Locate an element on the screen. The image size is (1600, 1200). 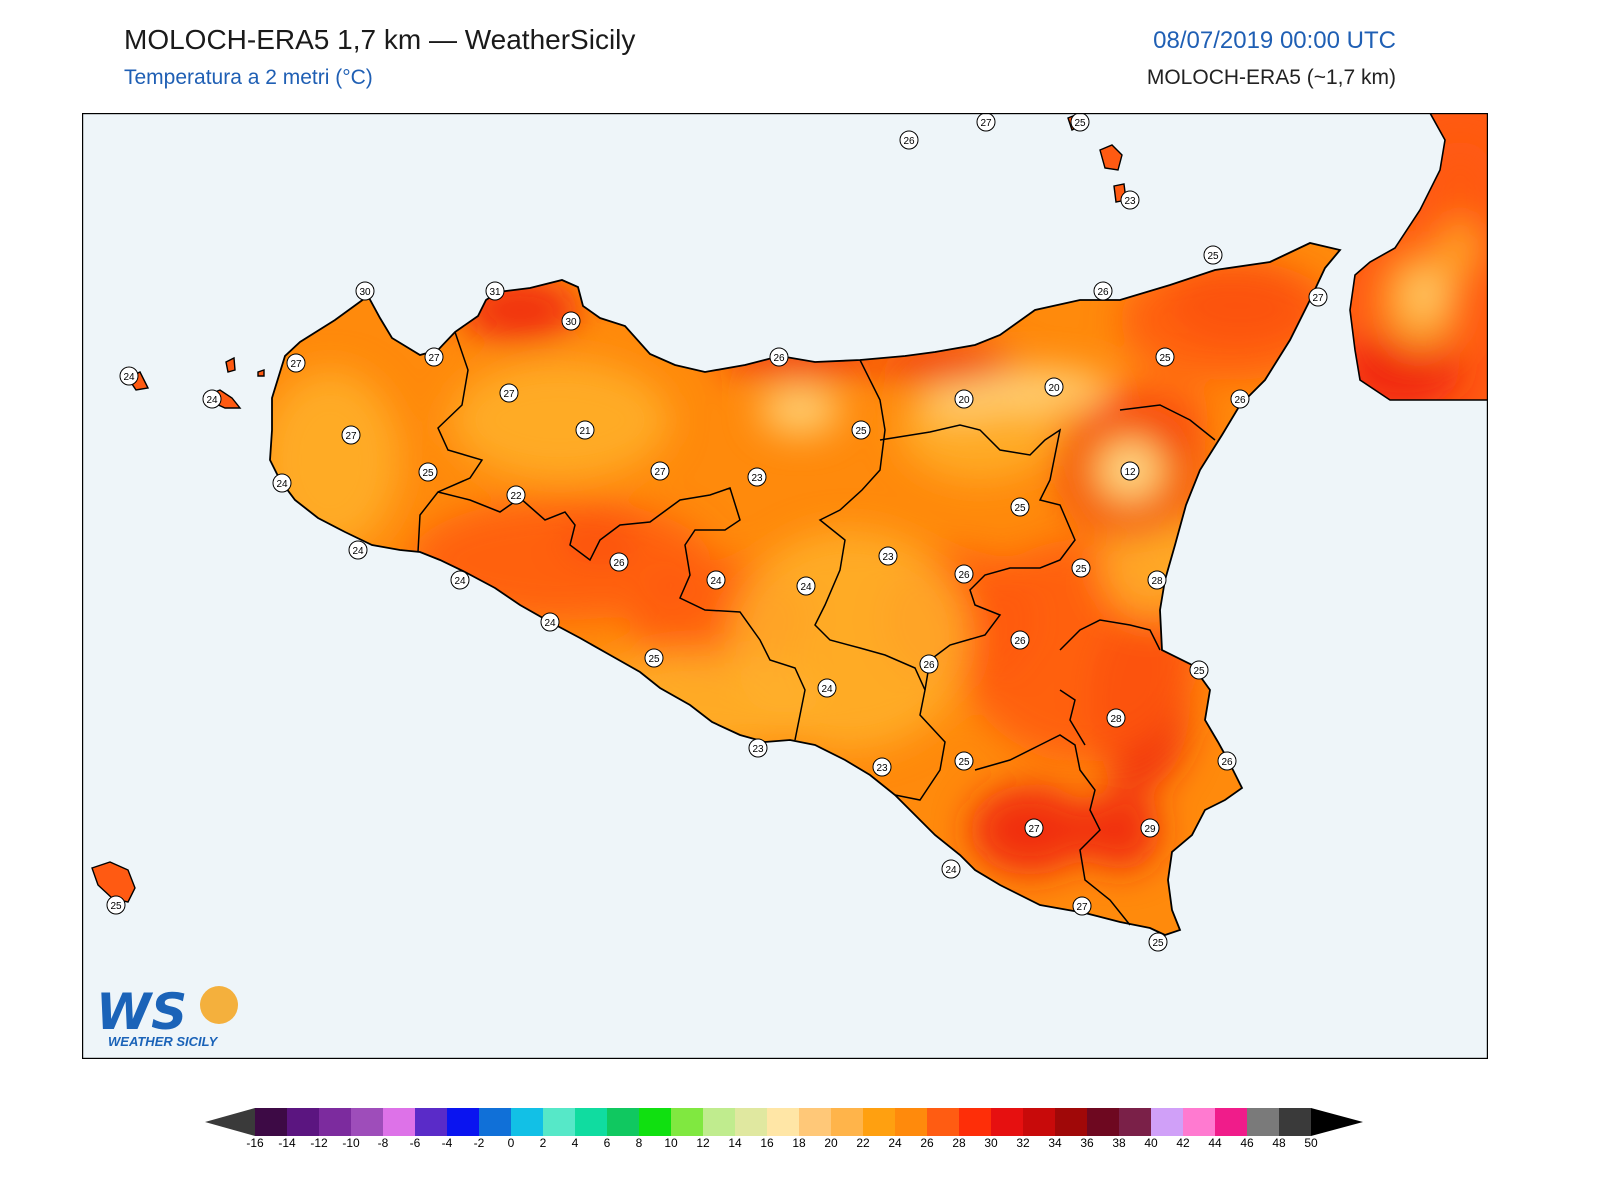
colorbar-tick-label: -4 is located at coordinates (447, 1142).